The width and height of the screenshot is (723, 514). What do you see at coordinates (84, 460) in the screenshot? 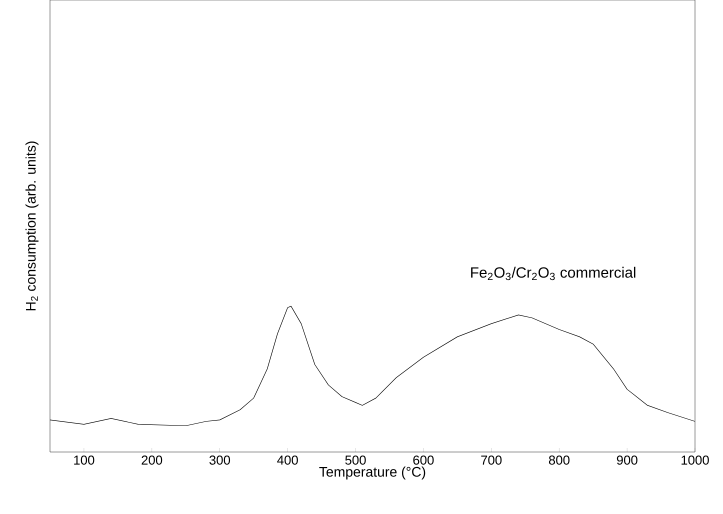
I see `x-tick-label: 100` at bounding box center [84, 460].